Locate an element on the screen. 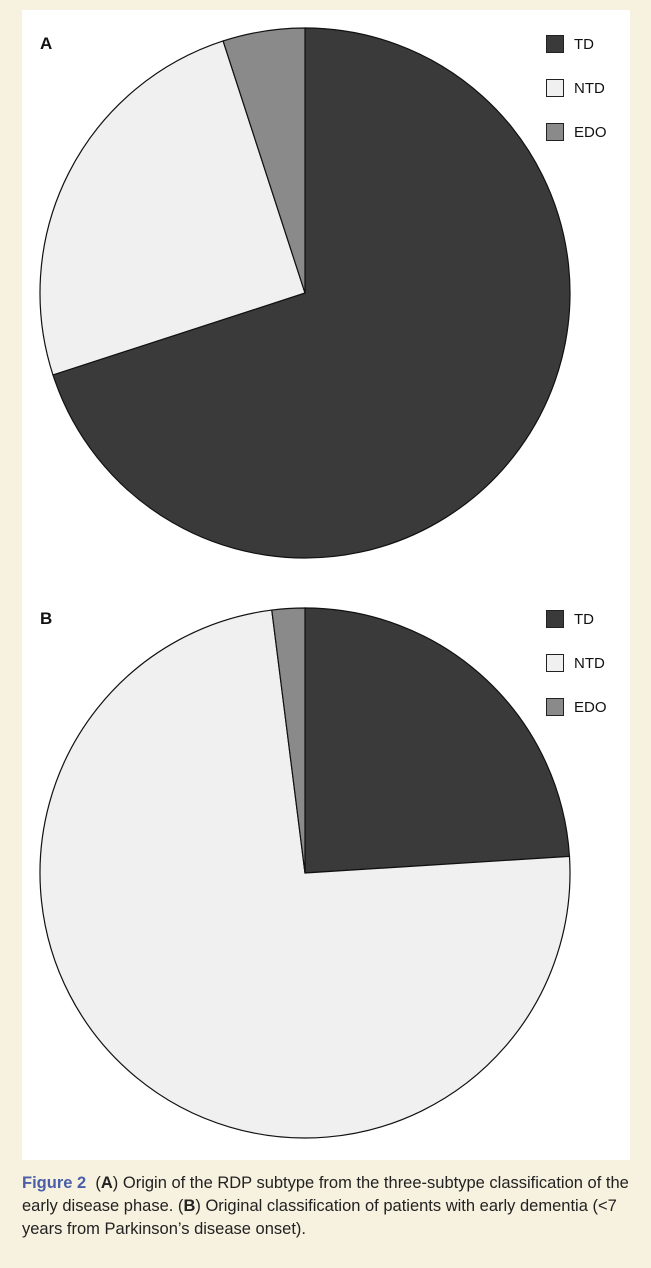  legend-b: TD NTD EDO is located at coordinates (576, 675).